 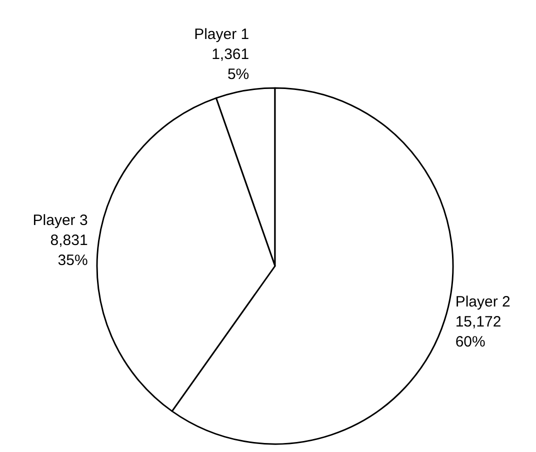 I want to click on data-label: 1,361 5%, so click(x=231, y=65).